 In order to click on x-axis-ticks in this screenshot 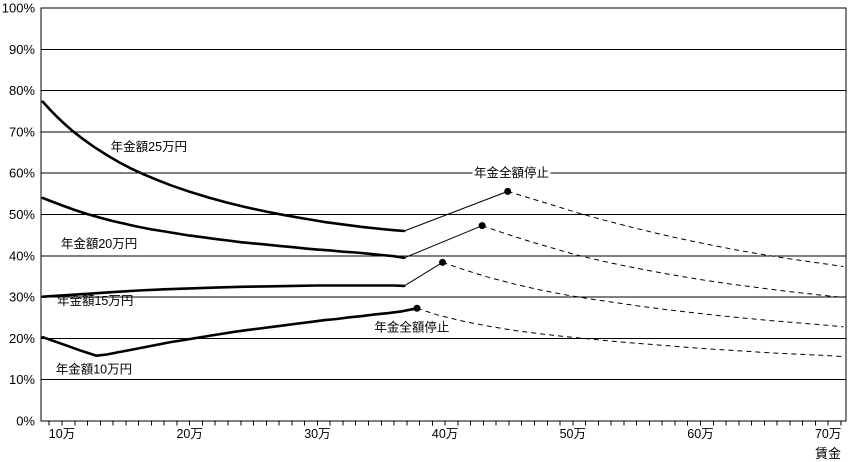, I will do `click(445, 423)`.